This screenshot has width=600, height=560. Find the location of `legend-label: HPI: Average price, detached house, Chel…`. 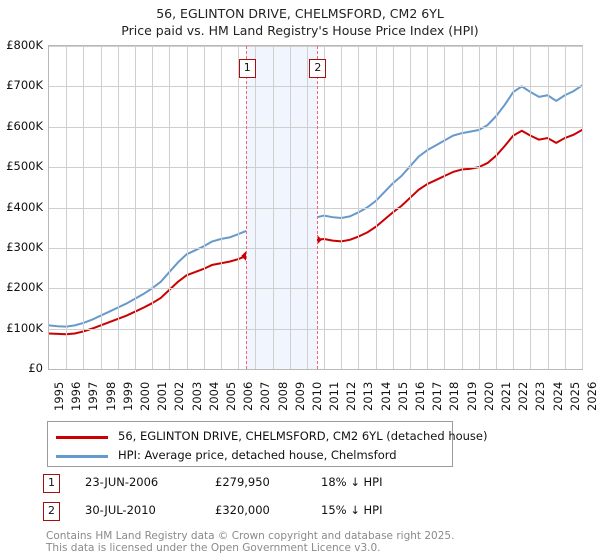

legend-label: HPI: Average price, detached house, Chel… is located at coordinates (257, 455).